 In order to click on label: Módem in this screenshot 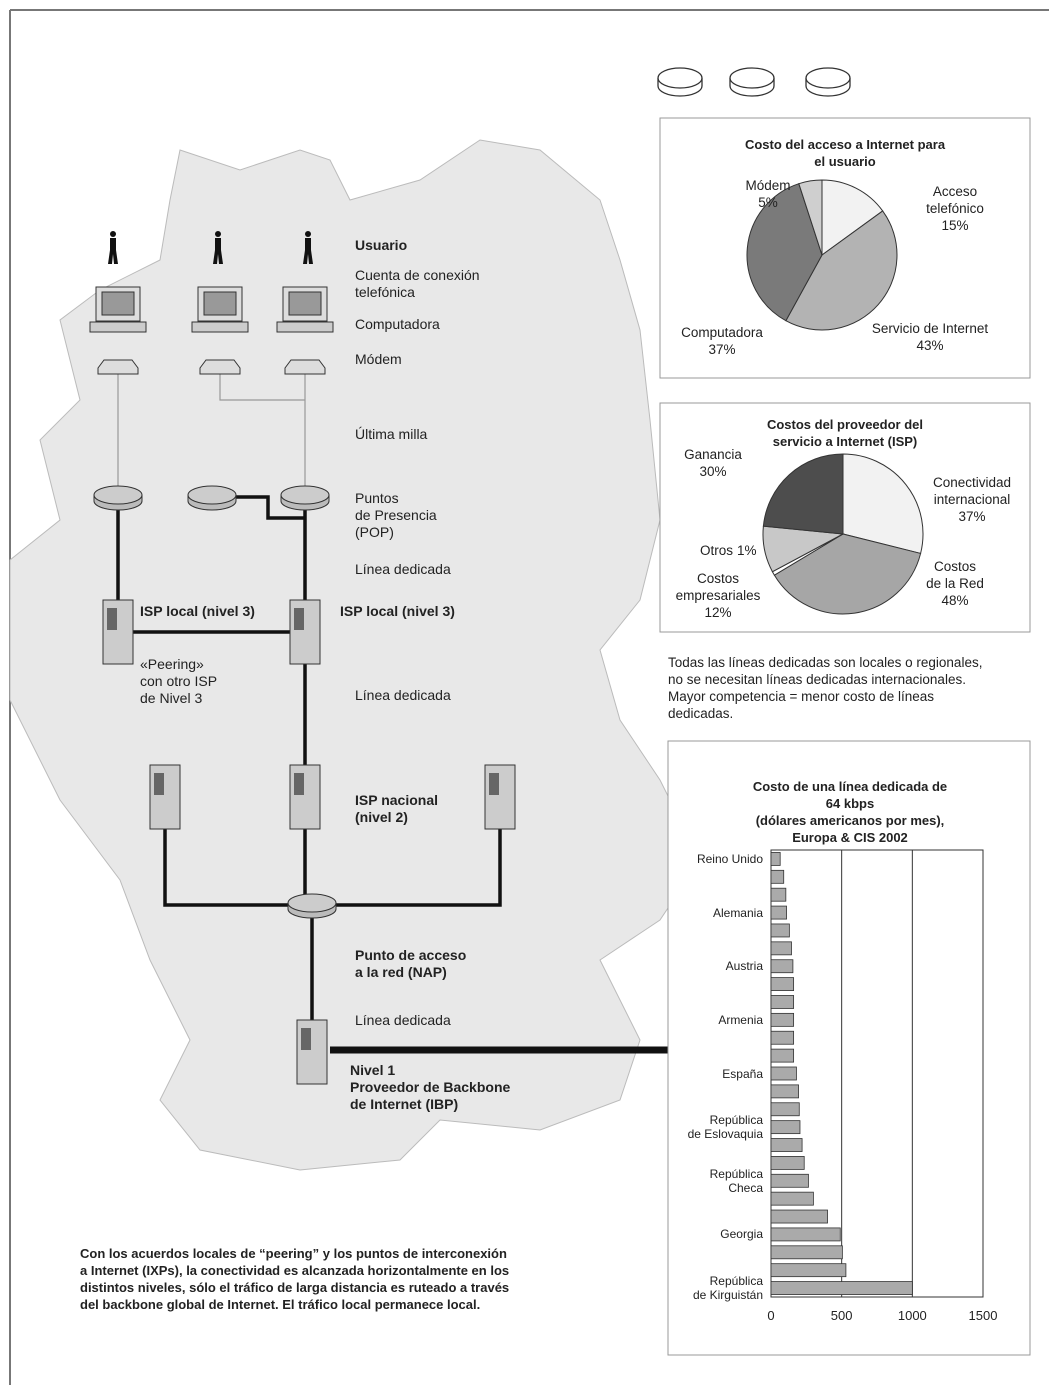, I will do `click(378, 359)`.